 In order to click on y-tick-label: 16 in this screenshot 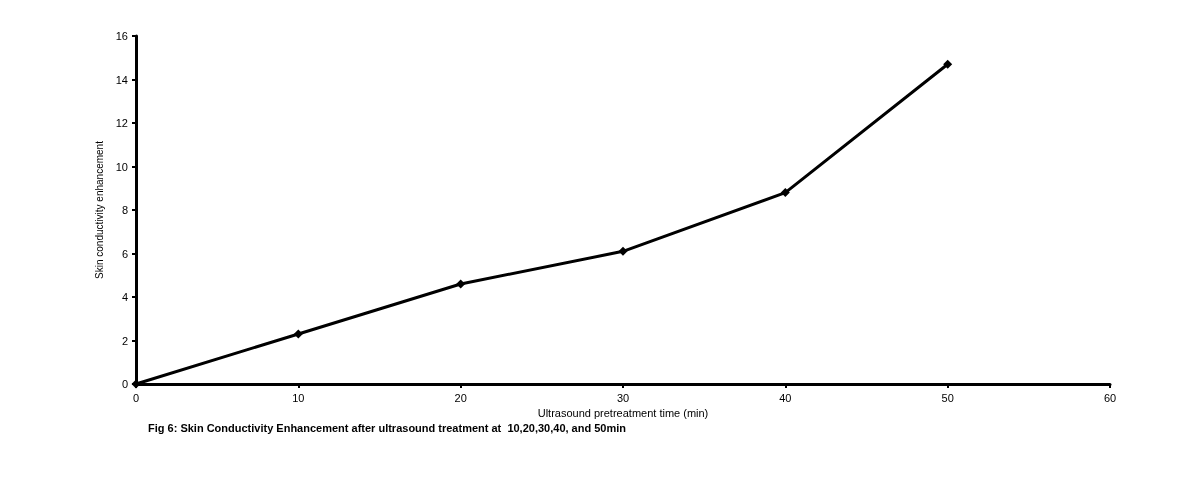, I will do `click(121, 36)`.